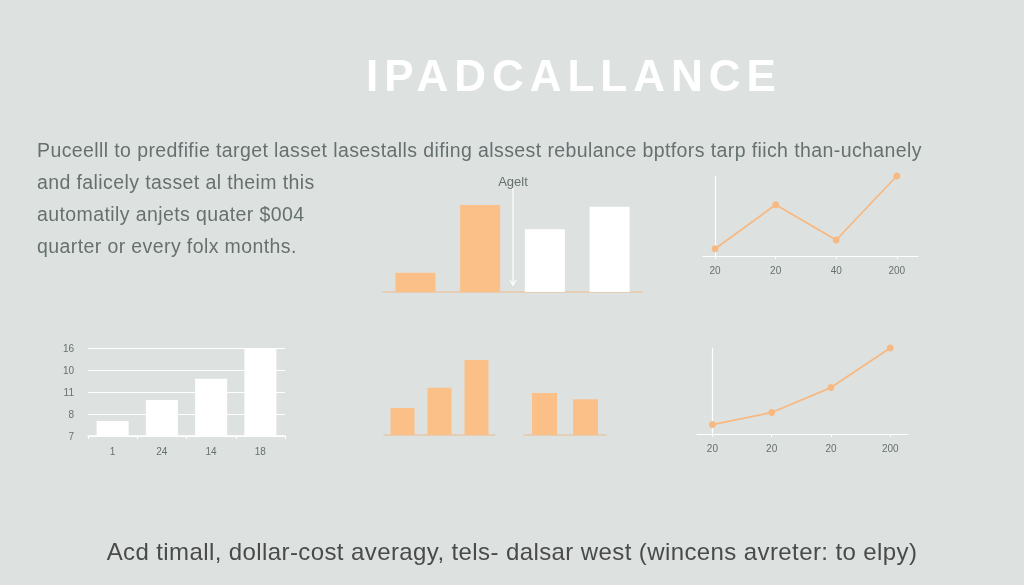  Describe the element at coordinates (69, 392) in the screenshot. I see `text: 11` at that location.